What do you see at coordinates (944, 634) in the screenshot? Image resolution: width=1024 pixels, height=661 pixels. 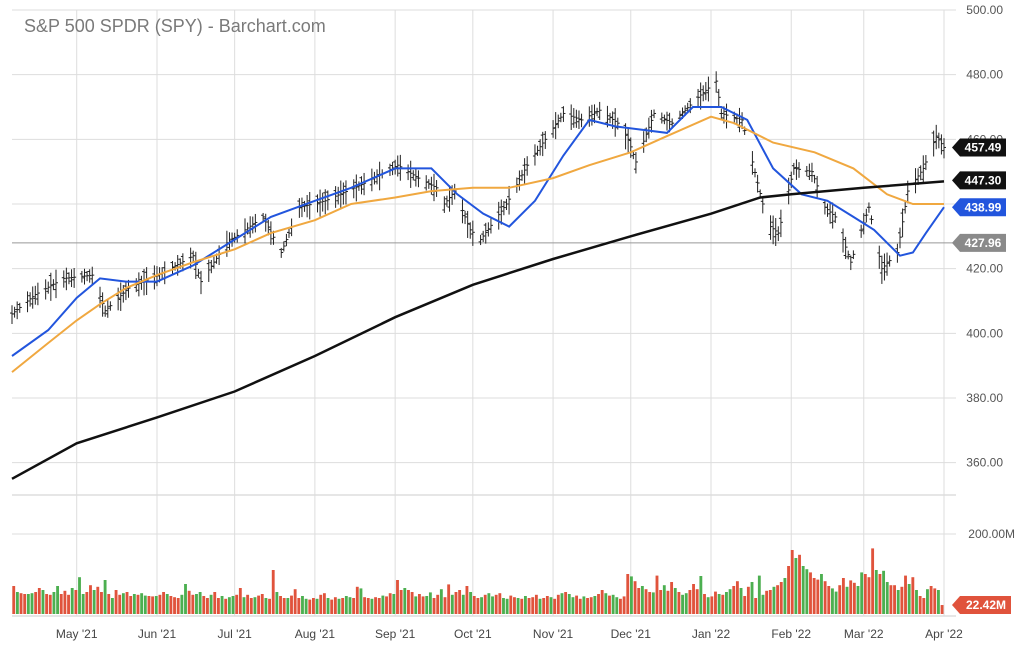 I see `x-tick-label: Apr '22` at bounding box center [944, 634].